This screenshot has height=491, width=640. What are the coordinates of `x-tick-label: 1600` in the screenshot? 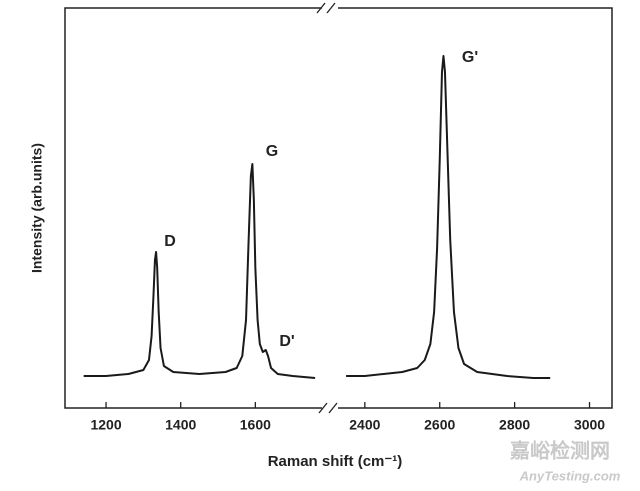 It's located at (255, 425).